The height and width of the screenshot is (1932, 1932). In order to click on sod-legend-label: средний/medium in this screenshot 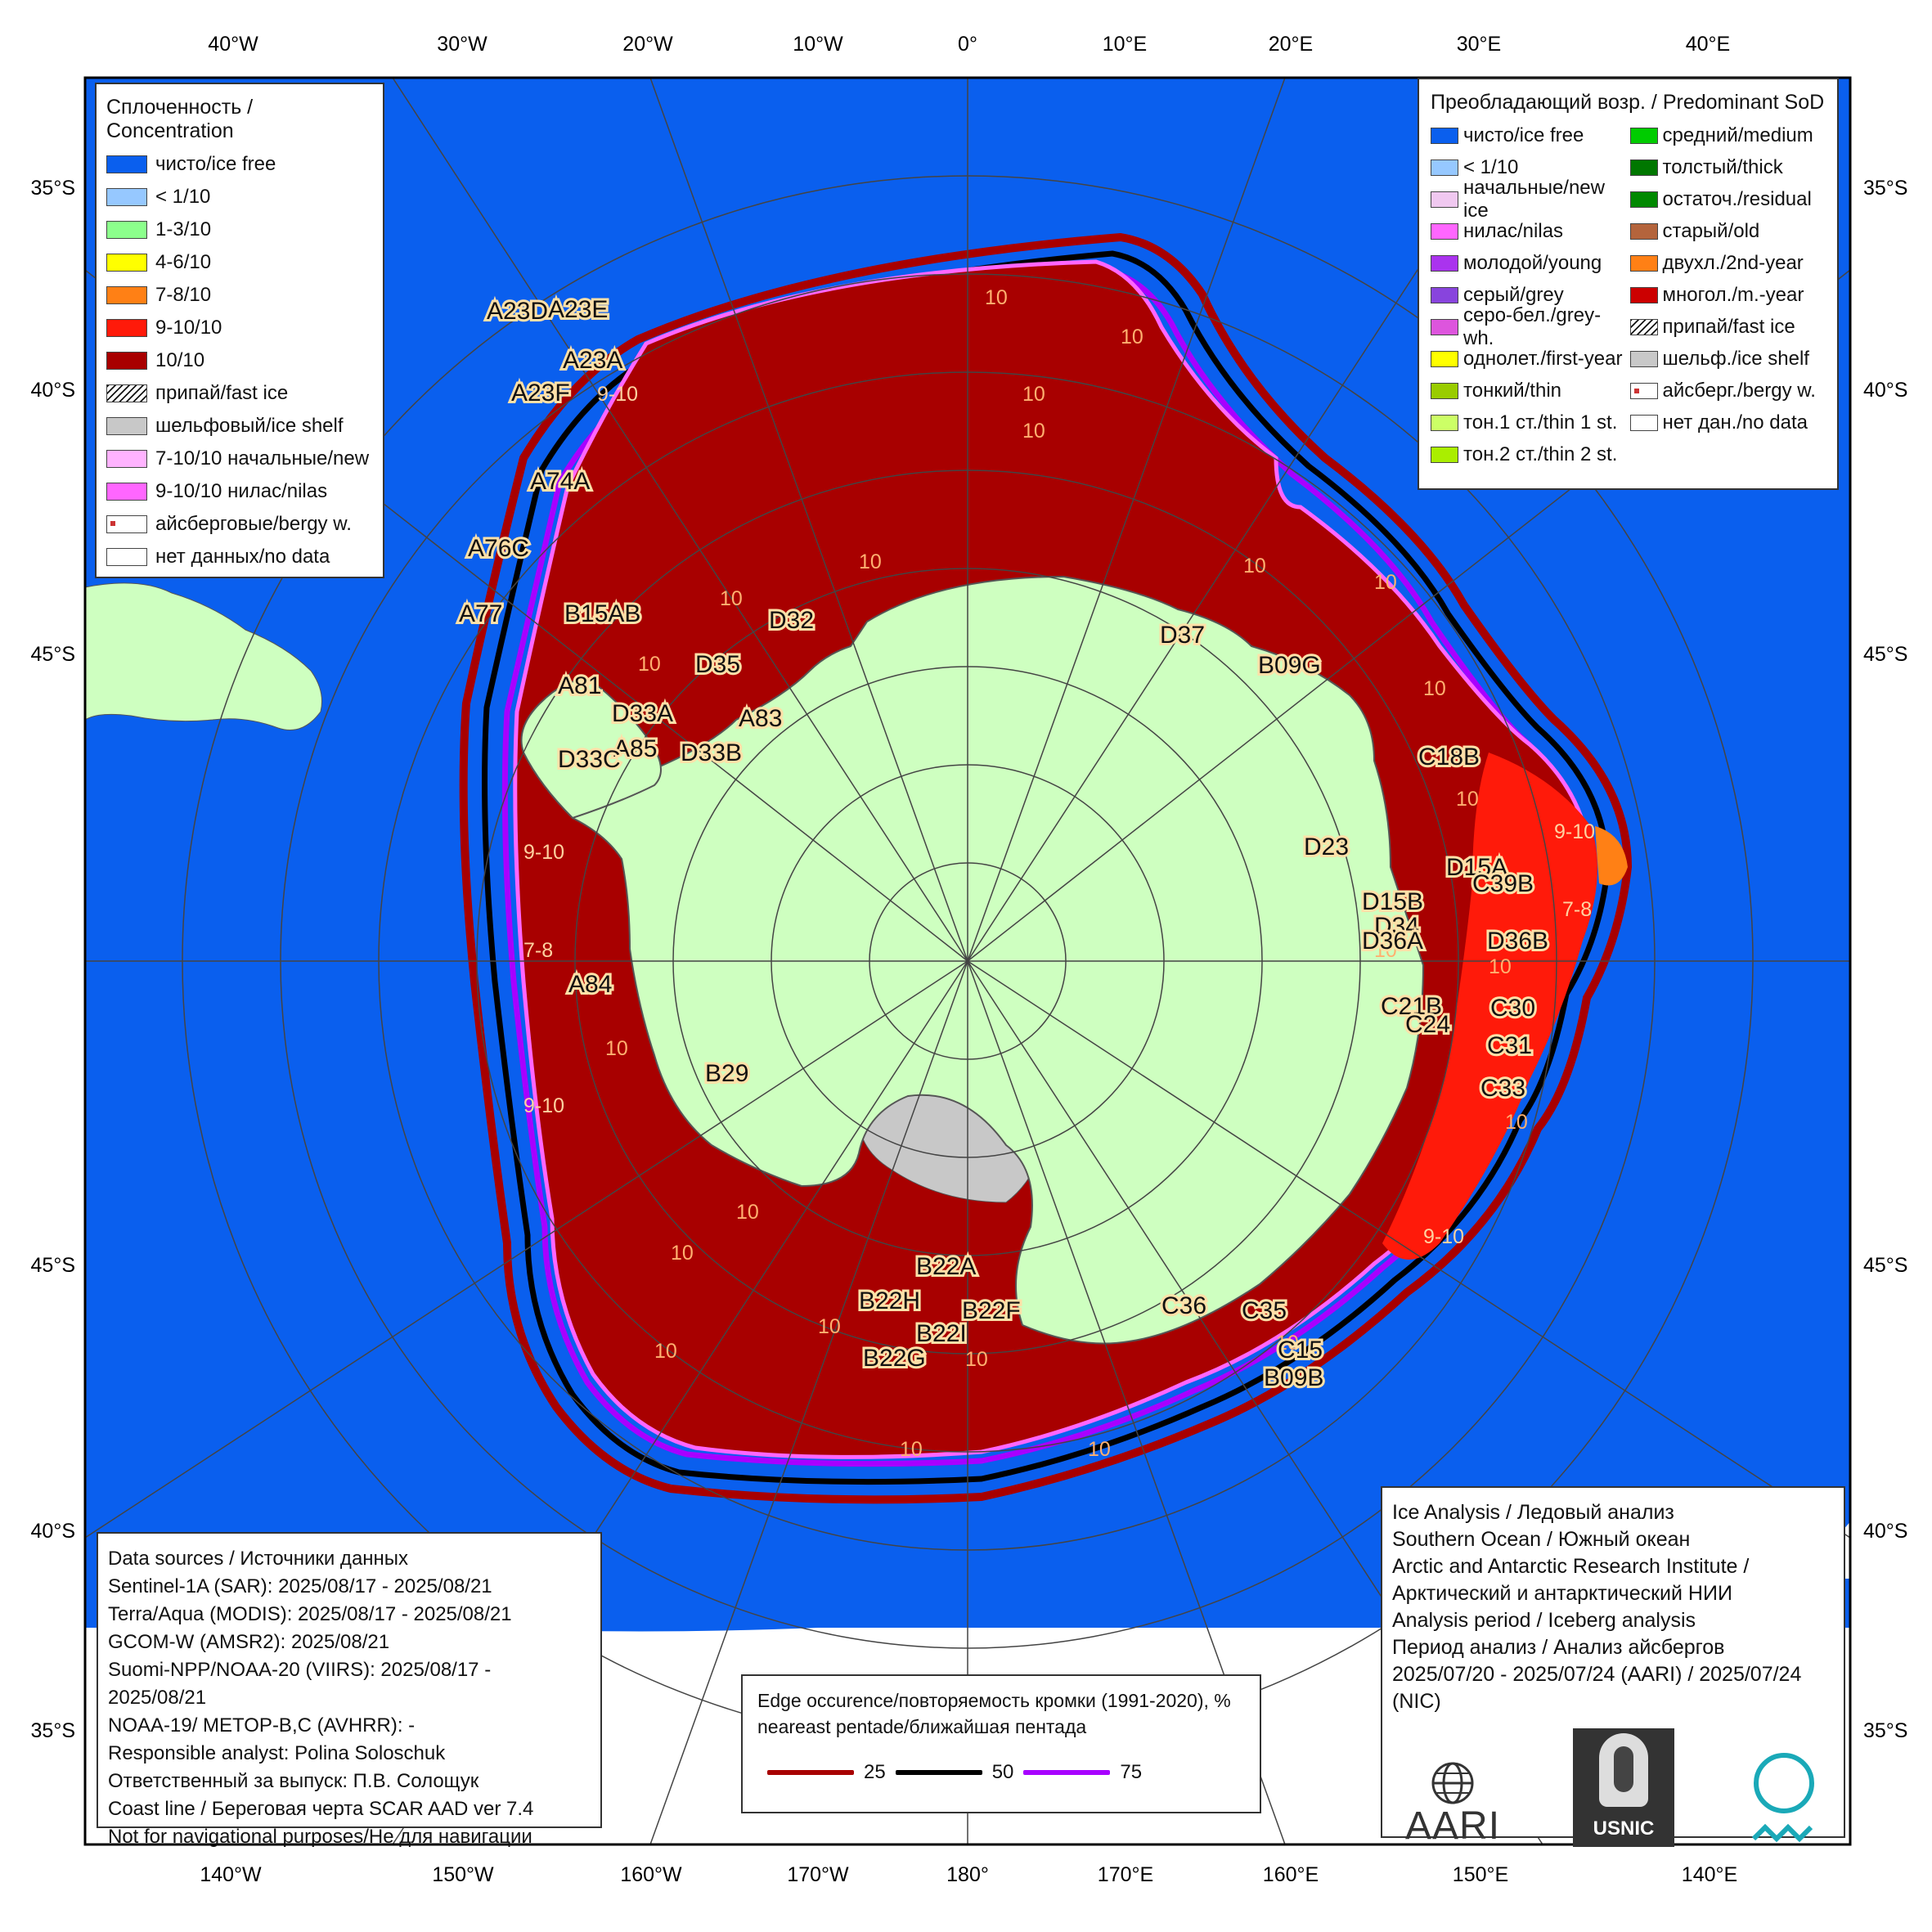, I will do `click(1738, 135)`.